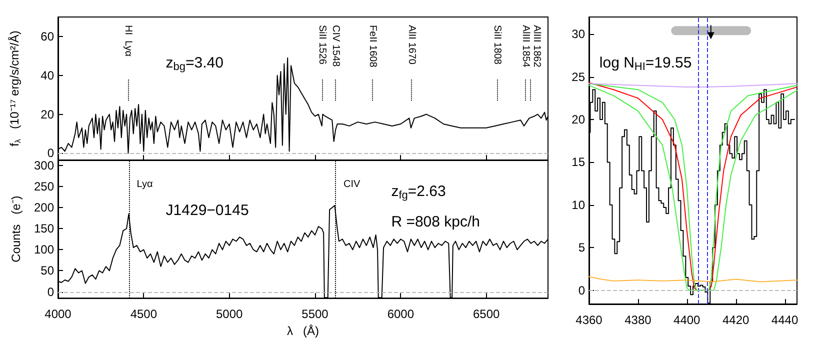  I want to click on ref-line-label: AlIII 1854, so click(526, 46).